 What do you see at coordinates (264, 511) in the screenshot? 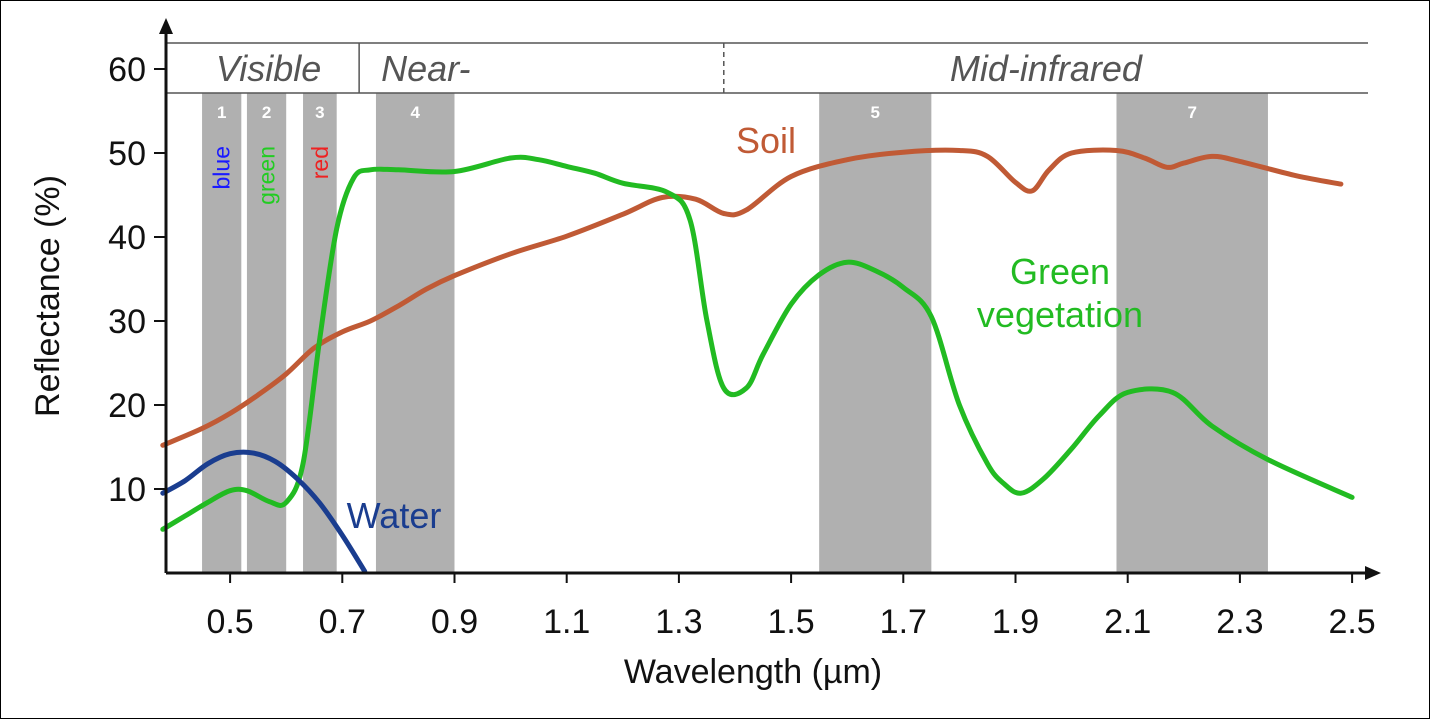
I see `water-line` at bounding box center [264, 511].